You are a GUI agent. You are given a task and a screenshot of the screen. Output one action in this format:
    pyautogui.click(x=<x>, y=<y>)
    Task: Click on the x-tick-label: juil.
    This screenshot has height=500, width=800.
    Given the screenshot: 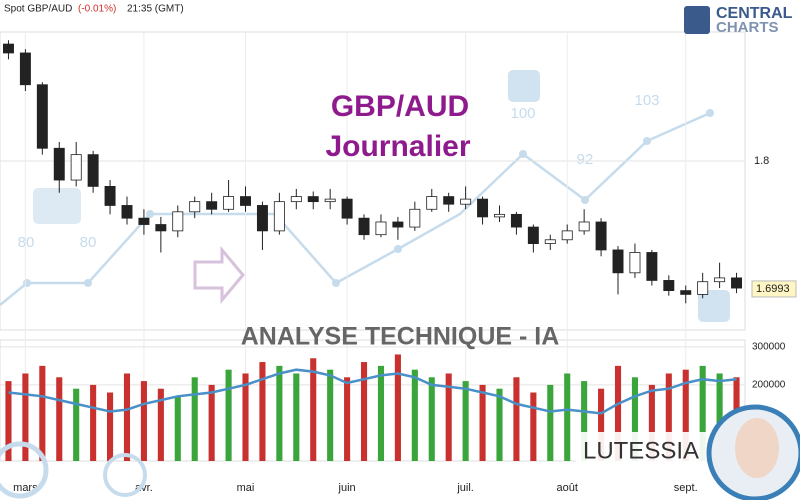 What is the action you would take?
    pyautogui.click(x=465, y=488)
    